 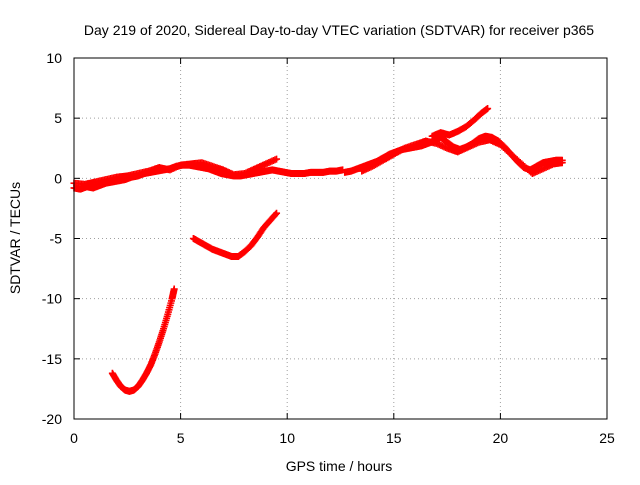 I want to click on x-tick-label: 5, so click(x=181, y=438).